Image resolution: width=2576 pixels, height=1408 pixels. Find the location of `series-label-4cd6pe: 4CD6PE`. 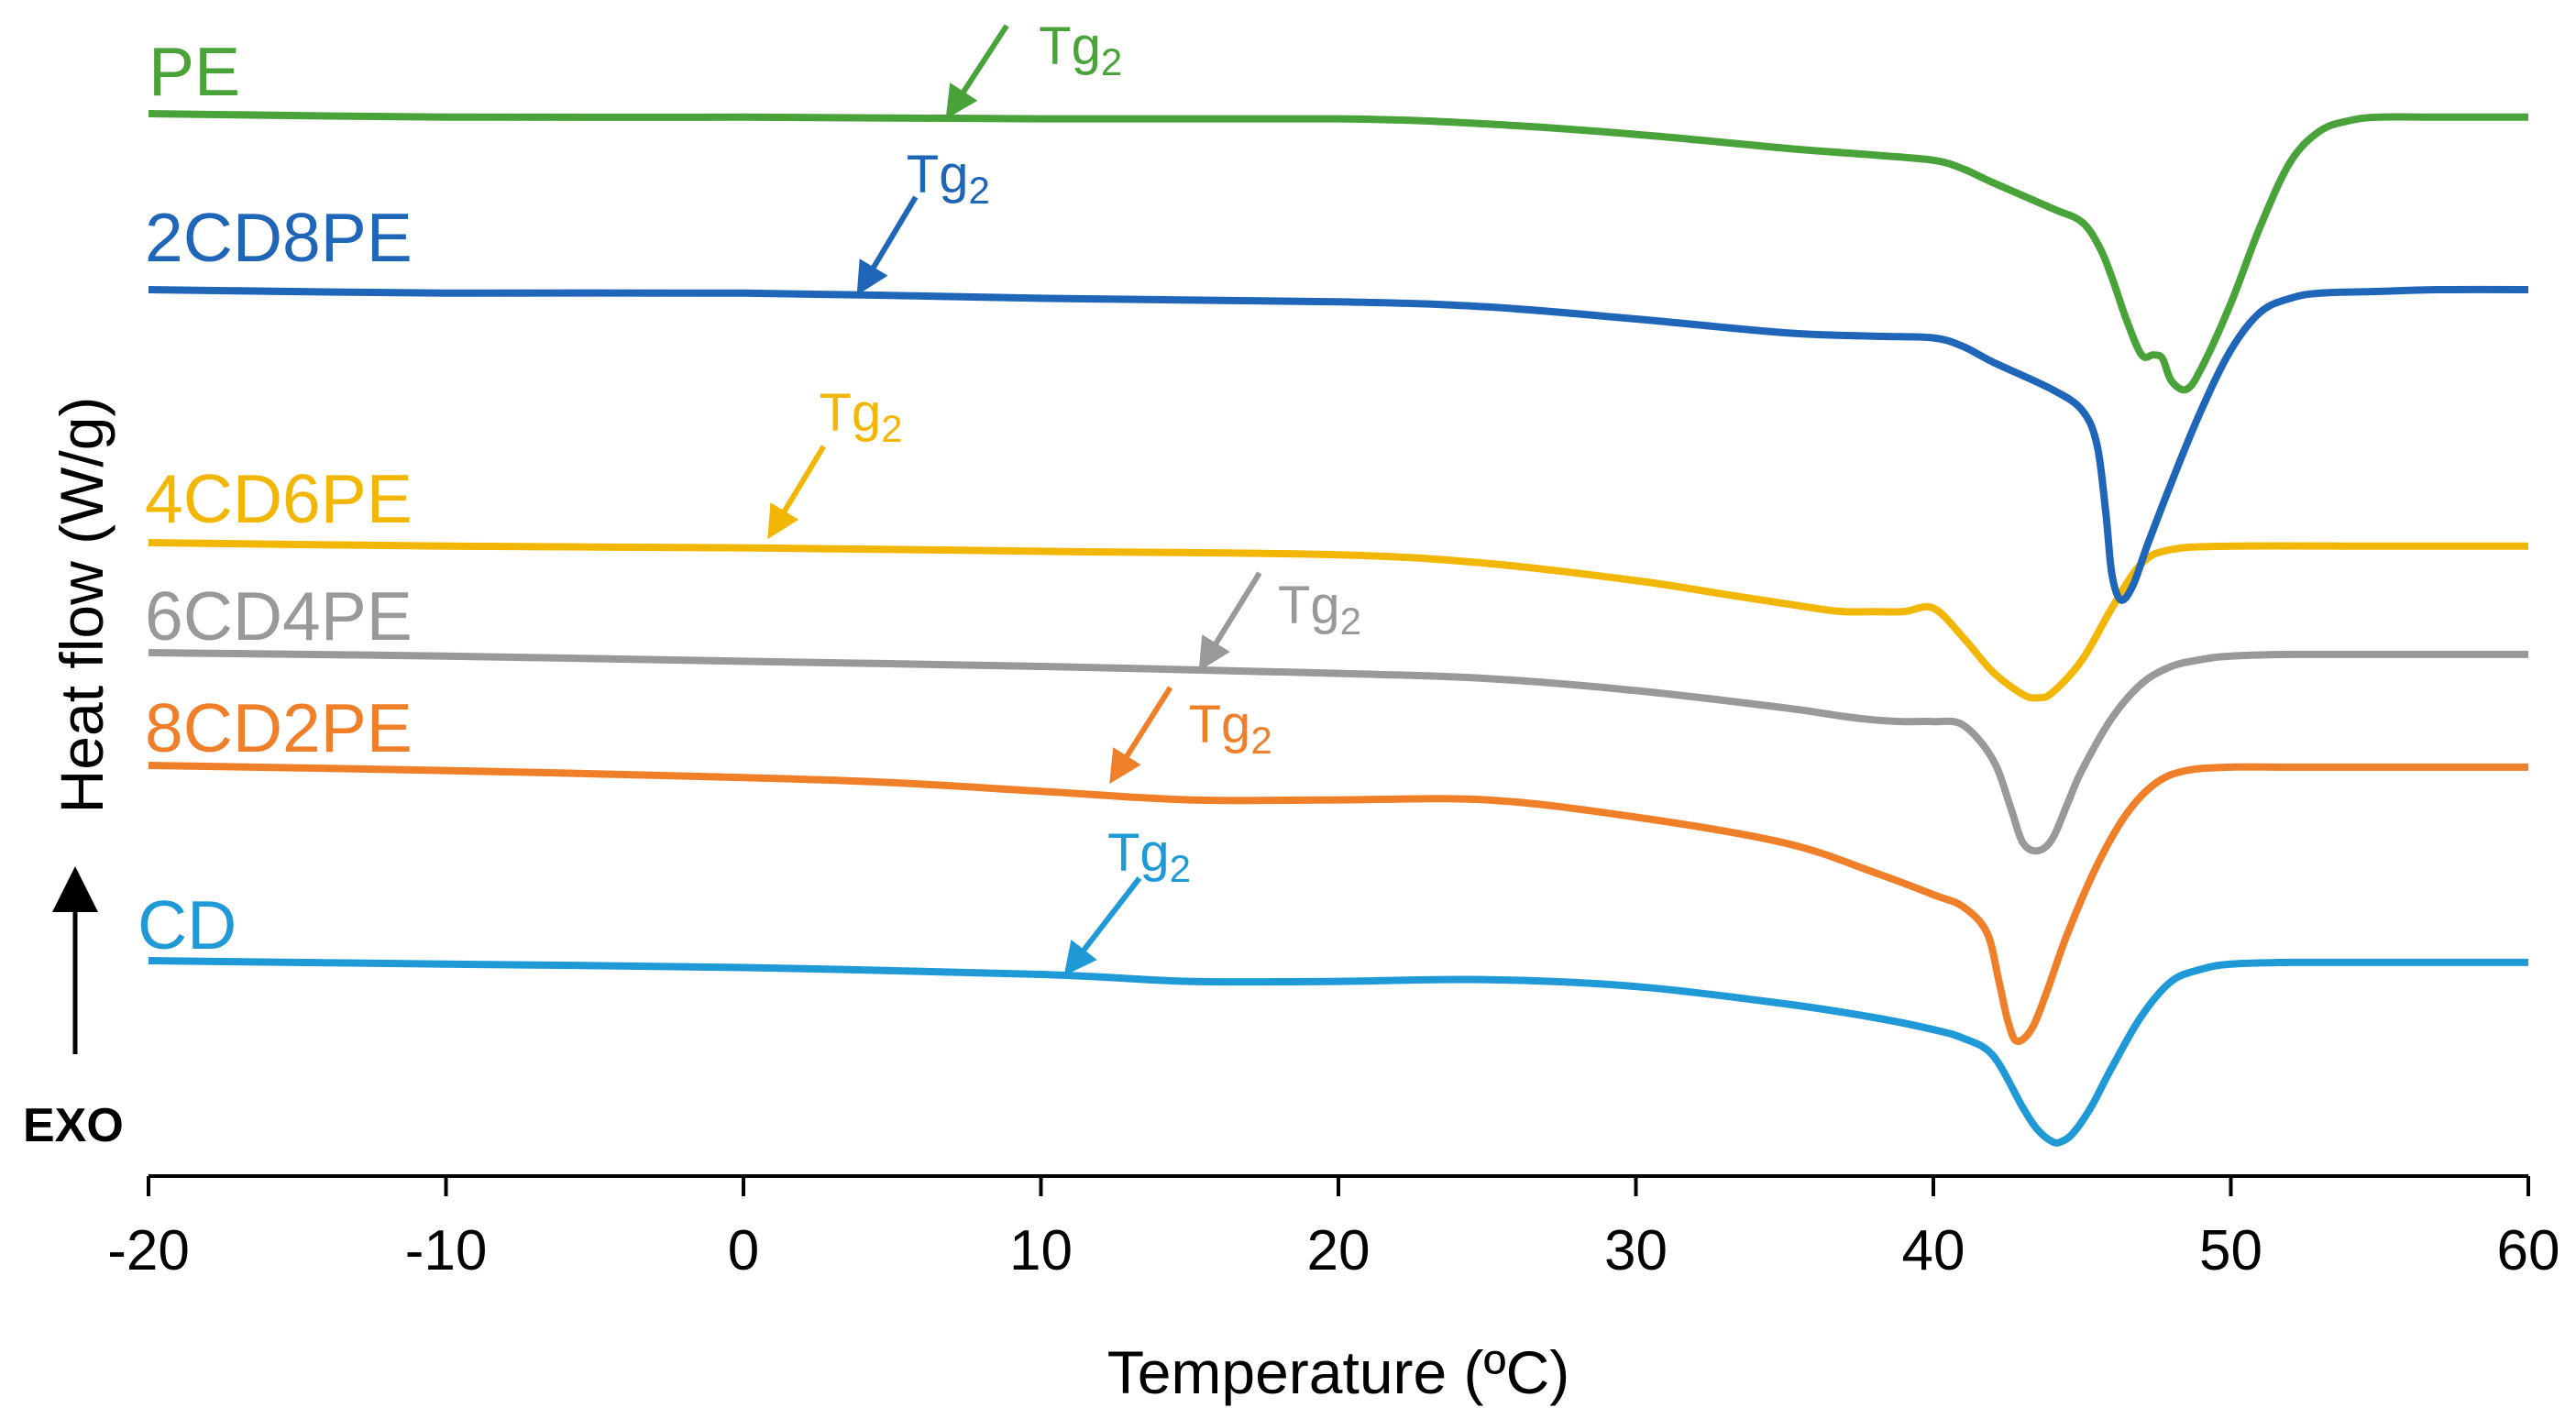

series-label-4cd6pe: 4CD6PE is located at coordinates (279, 498).